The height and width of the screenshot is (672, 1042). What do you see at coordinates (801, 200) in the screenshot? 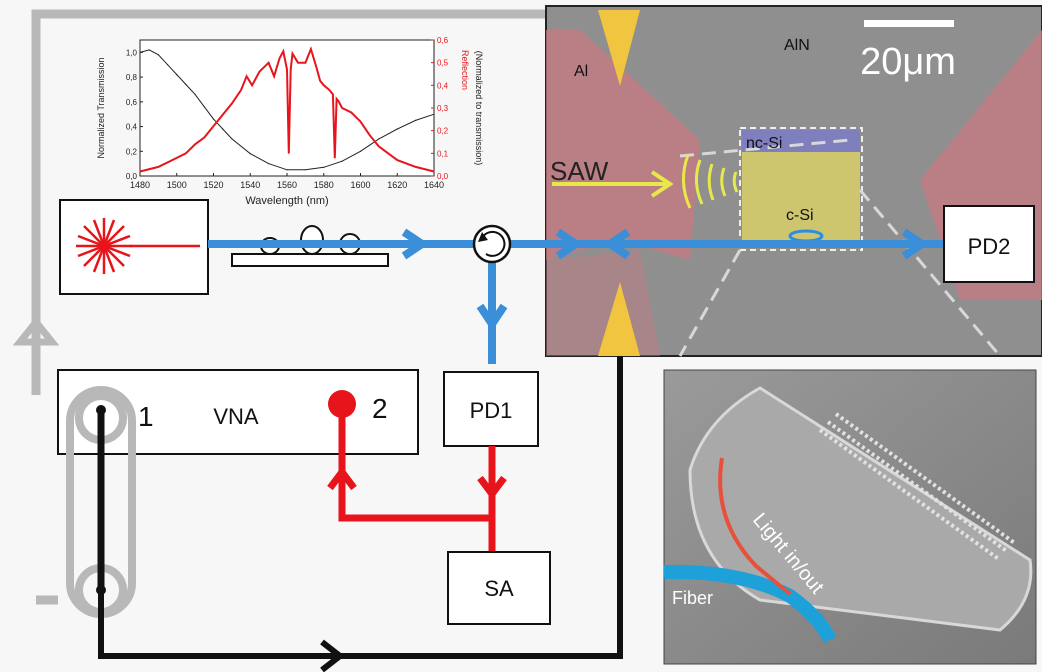
I see `c-si-region` at bounding box center [801, 200].